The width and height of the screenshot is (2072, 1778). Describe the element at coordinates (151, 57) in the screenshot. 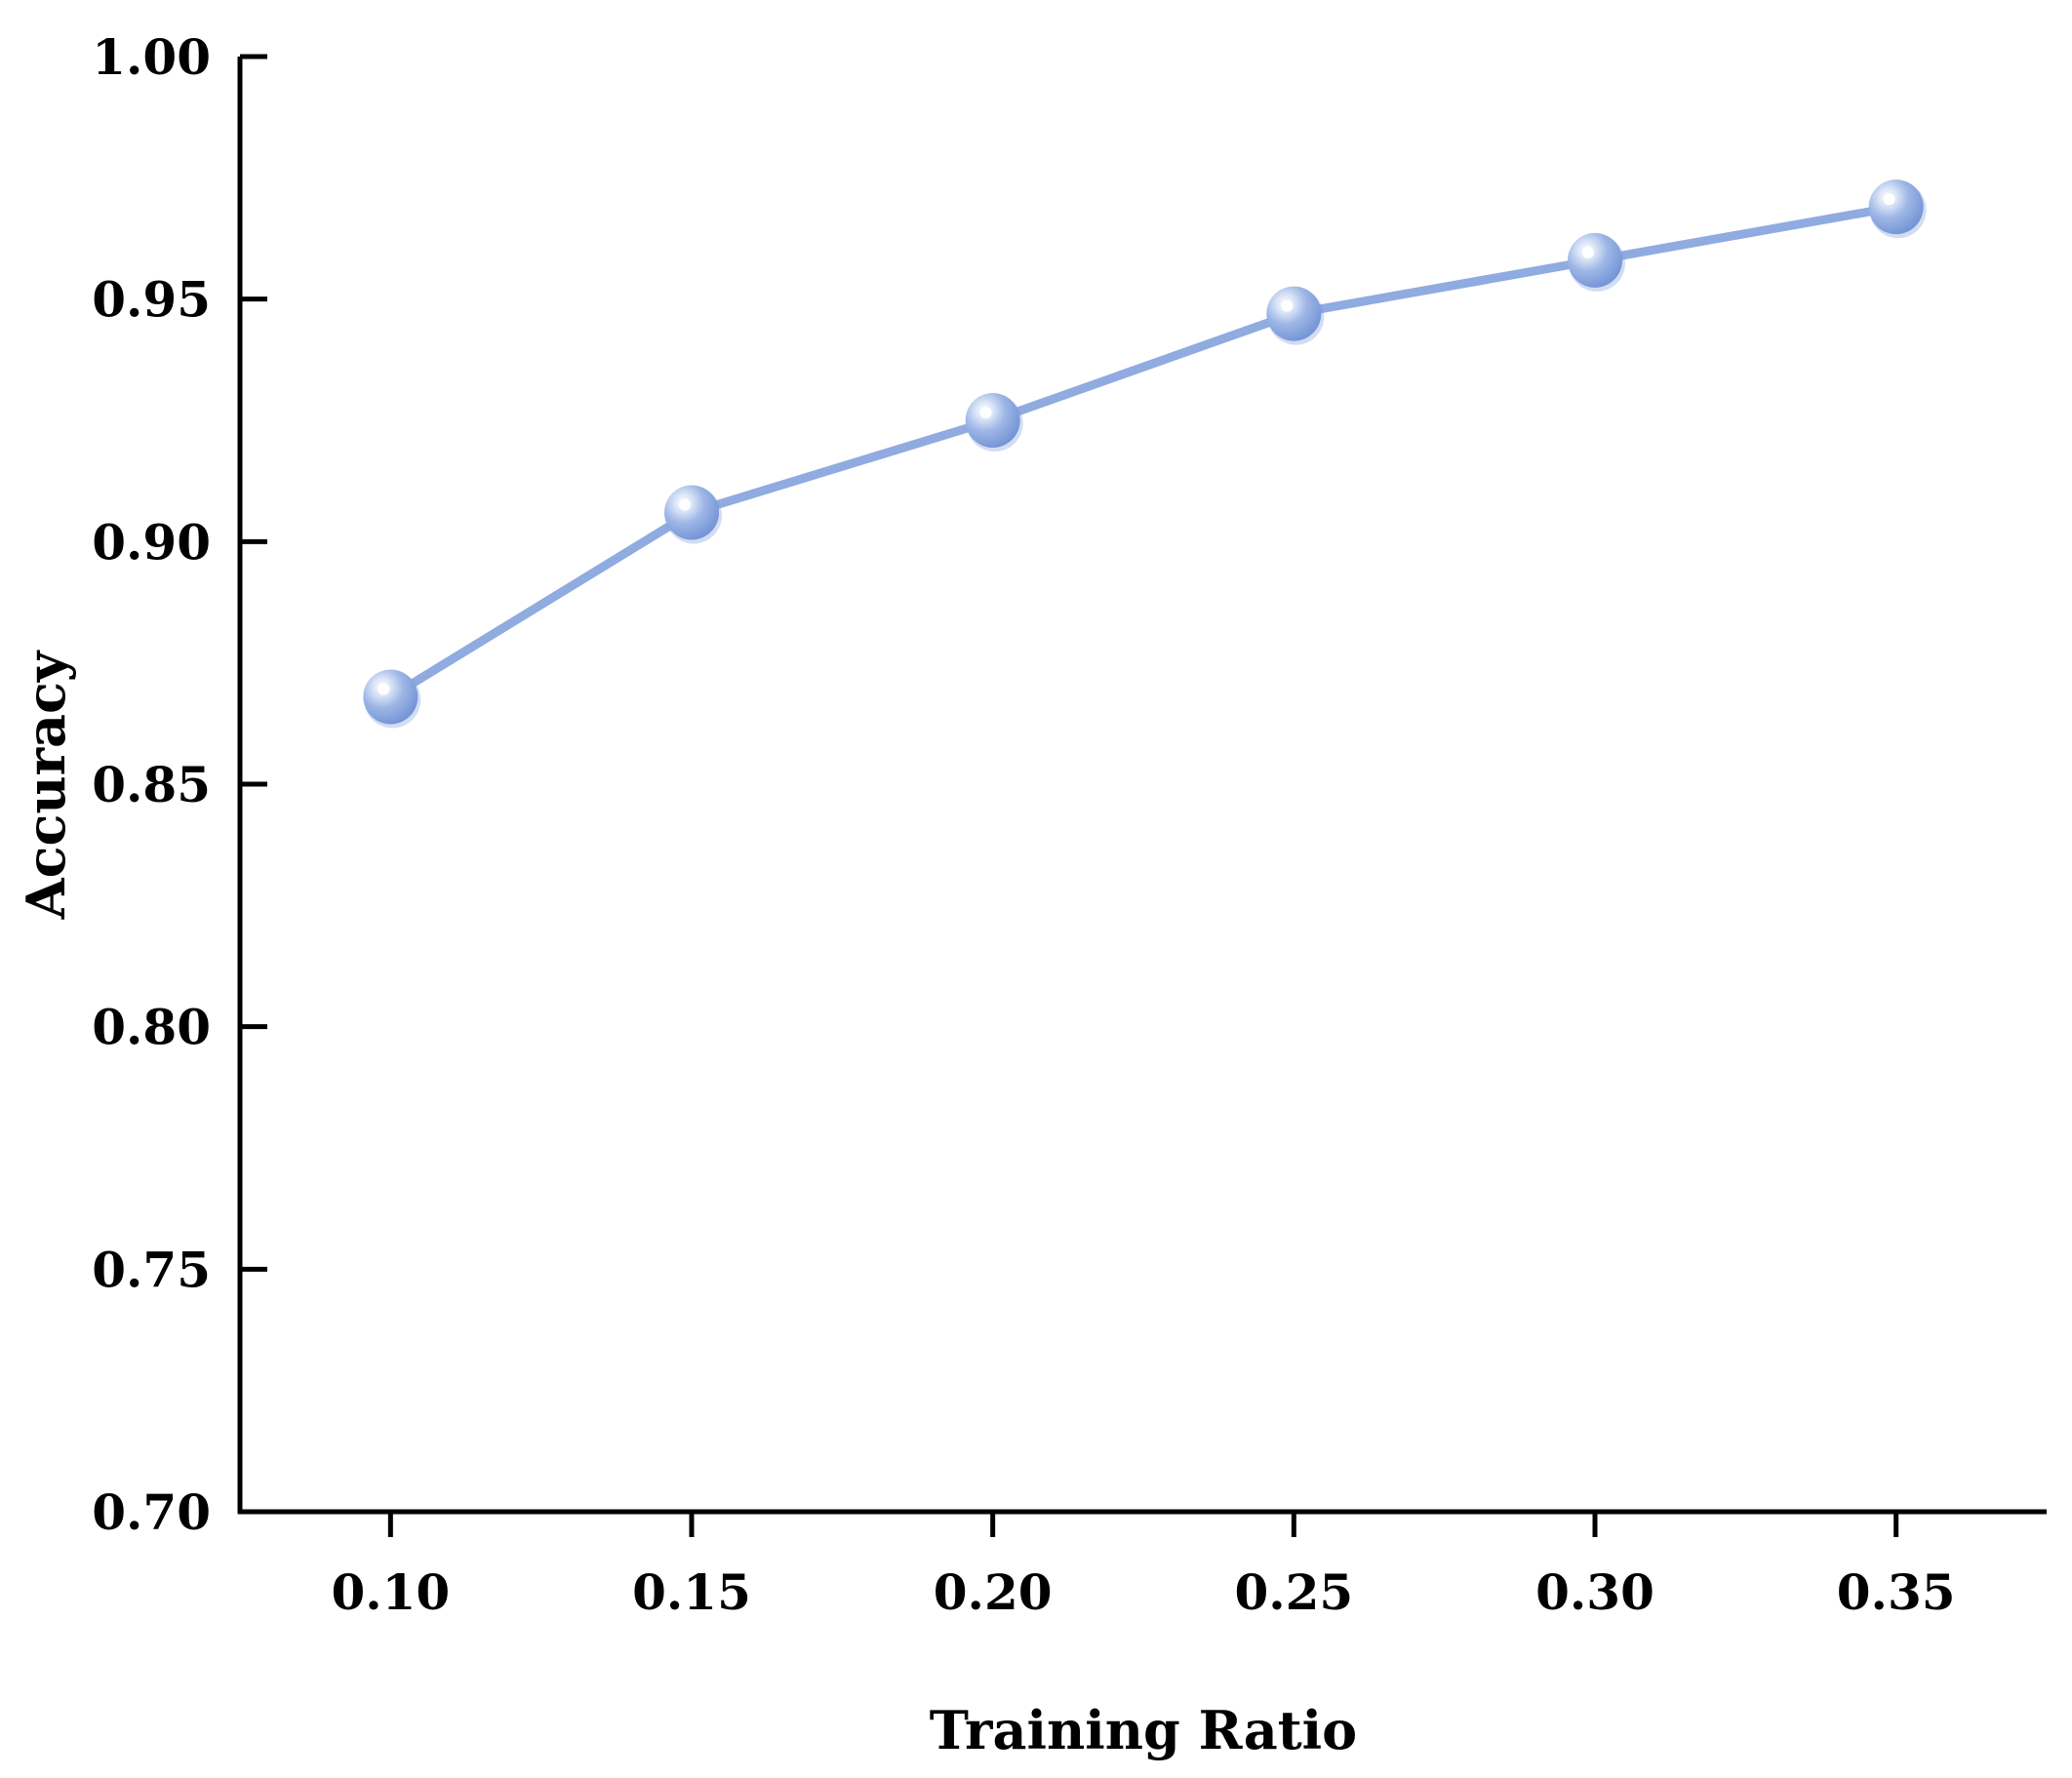

I see `y-tick-label: 1.00` at that location.